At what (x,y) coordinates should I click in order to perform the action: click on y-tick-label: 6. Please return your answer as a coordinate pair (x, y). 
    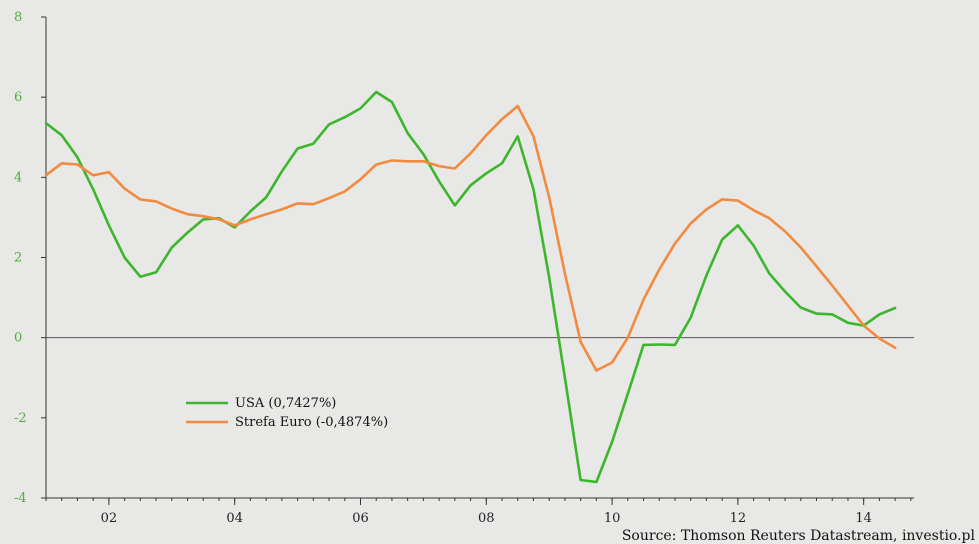
    Looking at the image, I should click on (18, 97).